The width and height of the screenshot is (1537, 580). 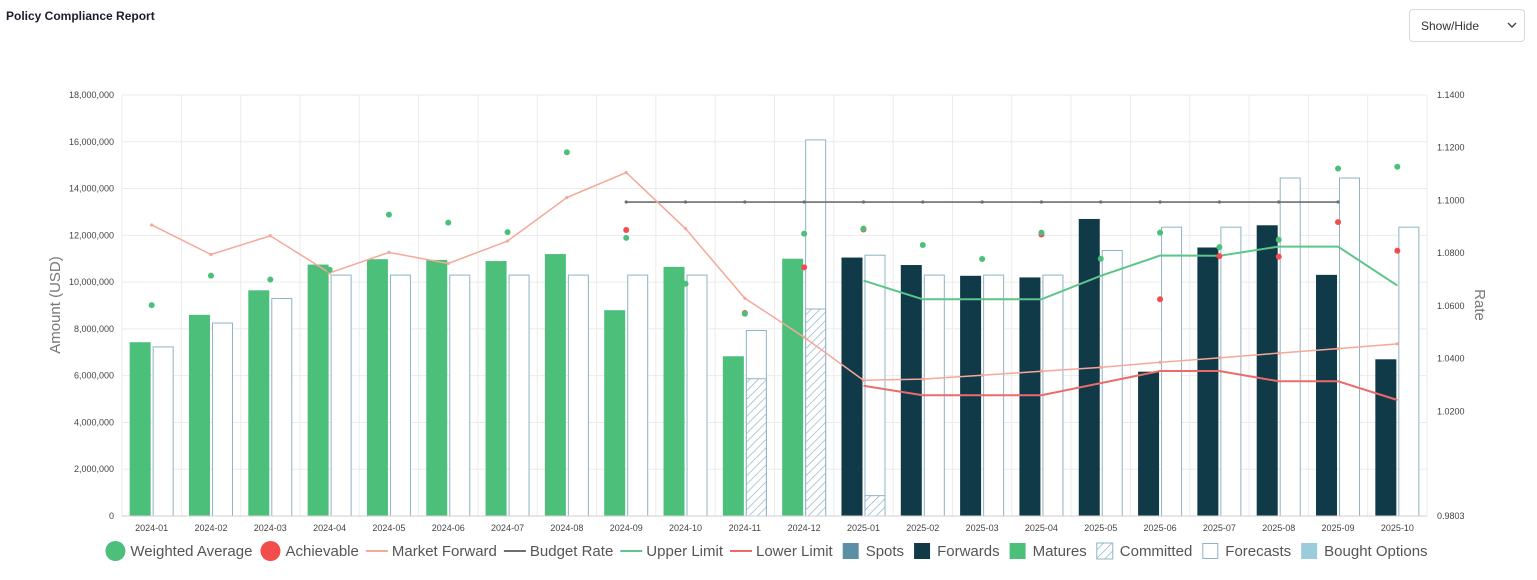 What do you see at coordinates (1060, 551) in the screenshot?
I see `legend-label: Matures` at bounding box center [1060, 551].